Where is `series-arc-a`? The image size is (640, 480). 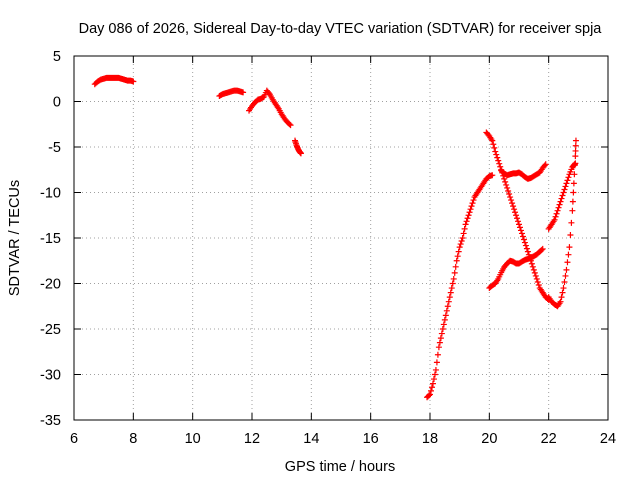
series-arc-a is located at coordinates (114, 81).